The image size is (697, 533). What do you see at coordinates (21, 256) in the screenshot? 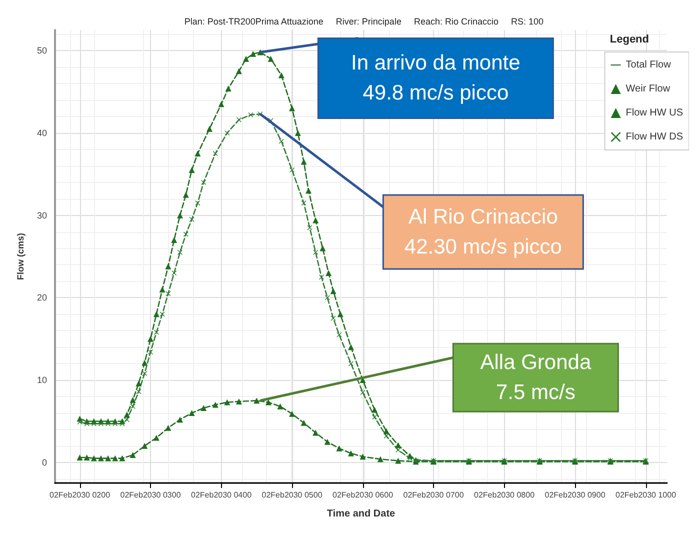
I see `y-axis-title: Flow (cms)` at bounding box center [21, 256].